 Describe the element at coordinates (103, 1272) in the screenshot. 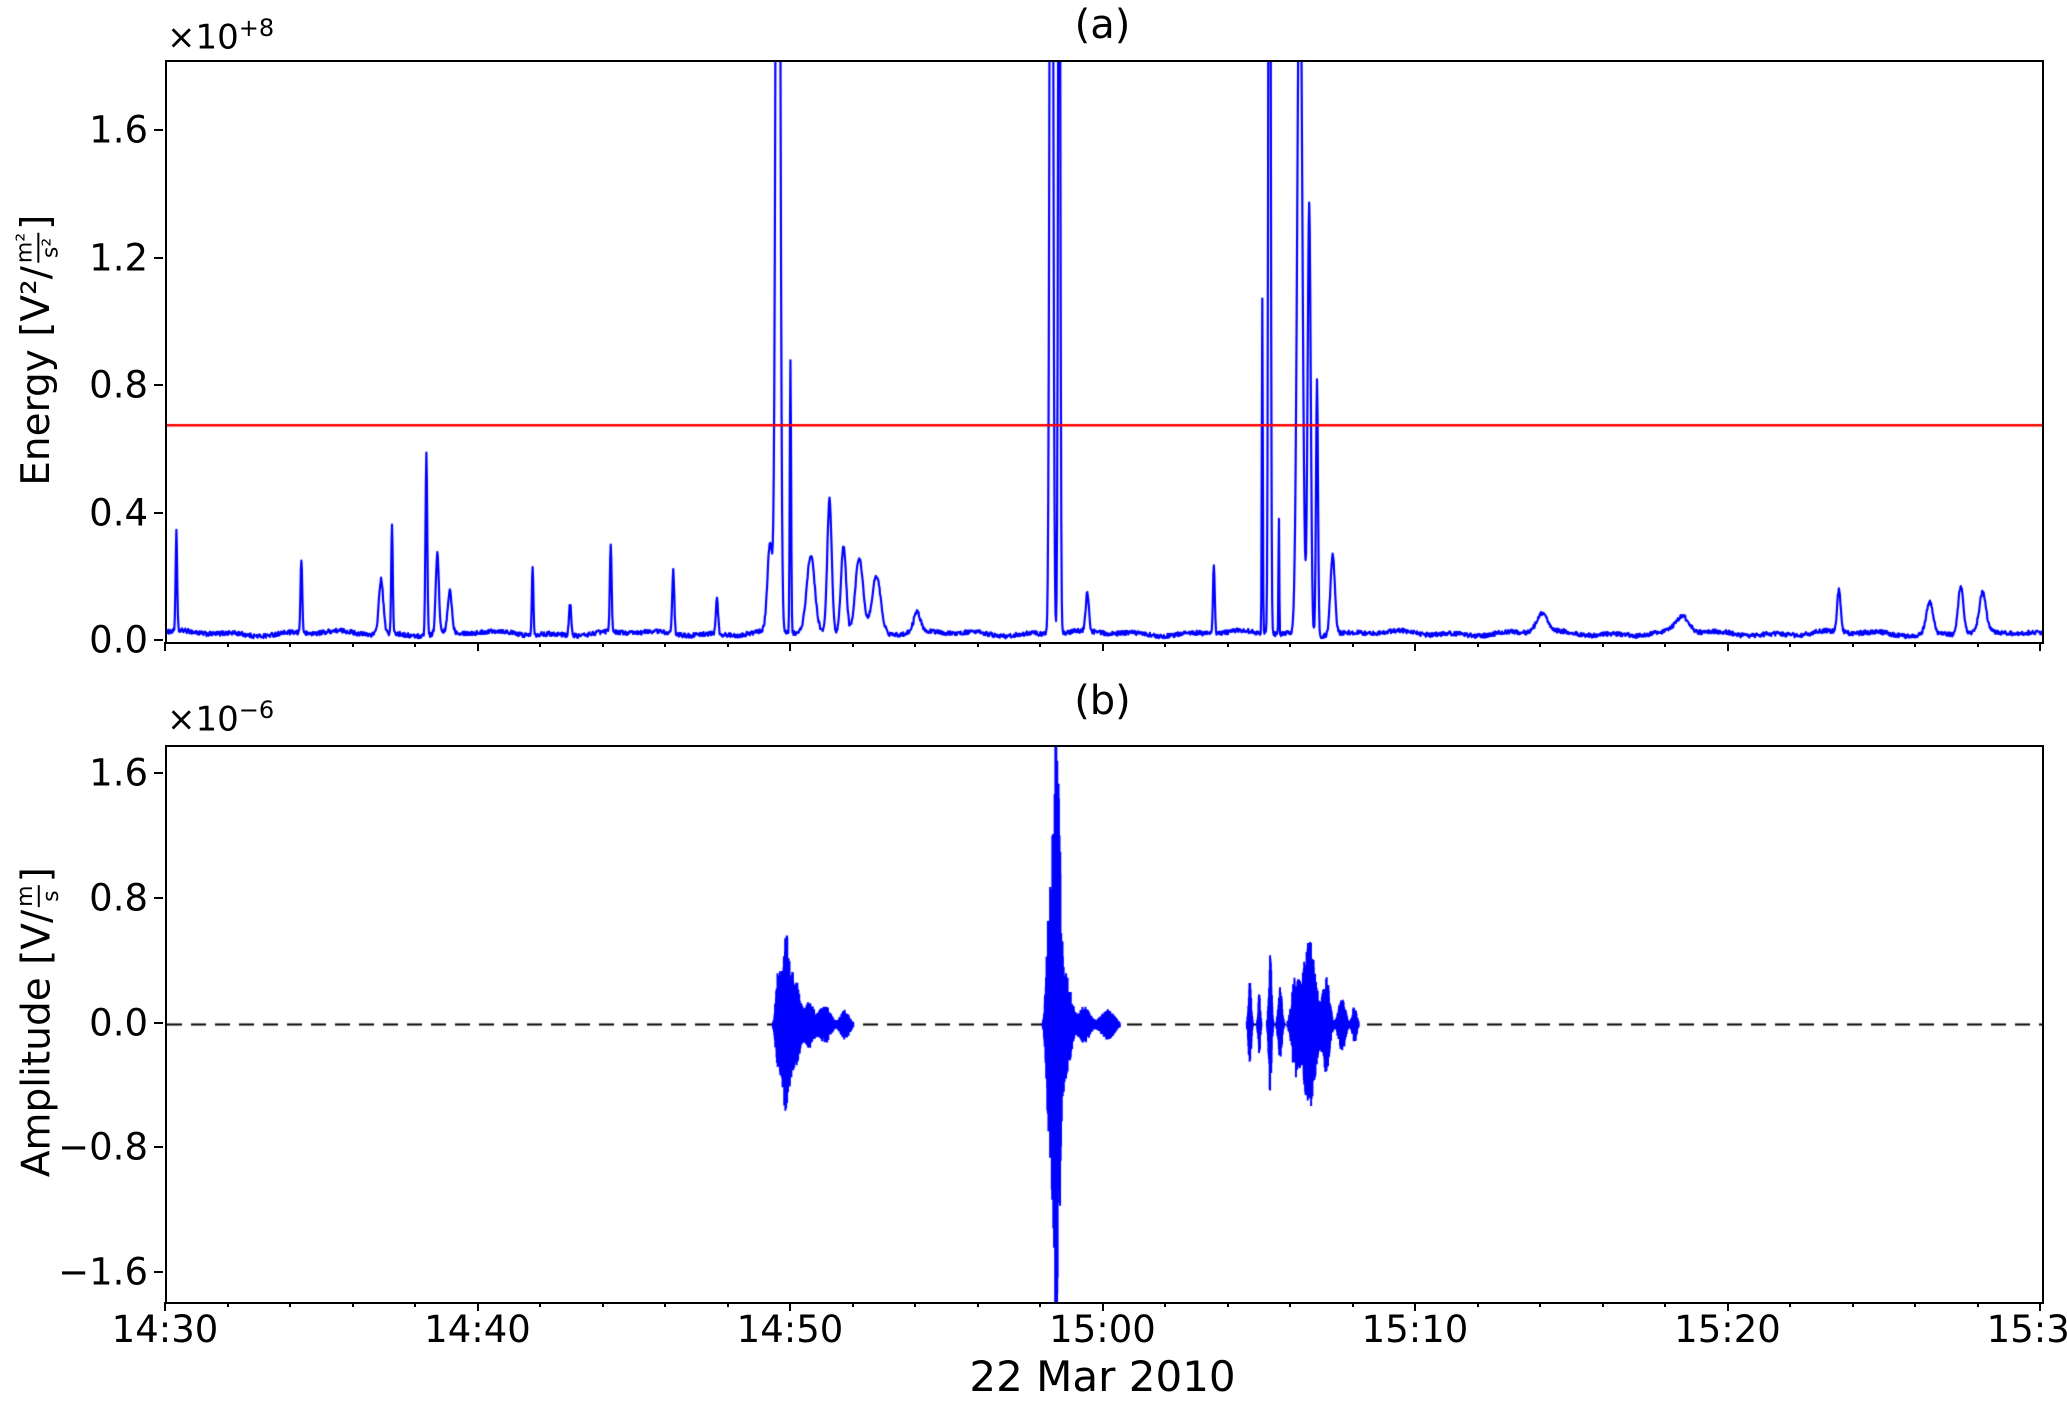

I see `y-tick-label: −1.6` at that location.